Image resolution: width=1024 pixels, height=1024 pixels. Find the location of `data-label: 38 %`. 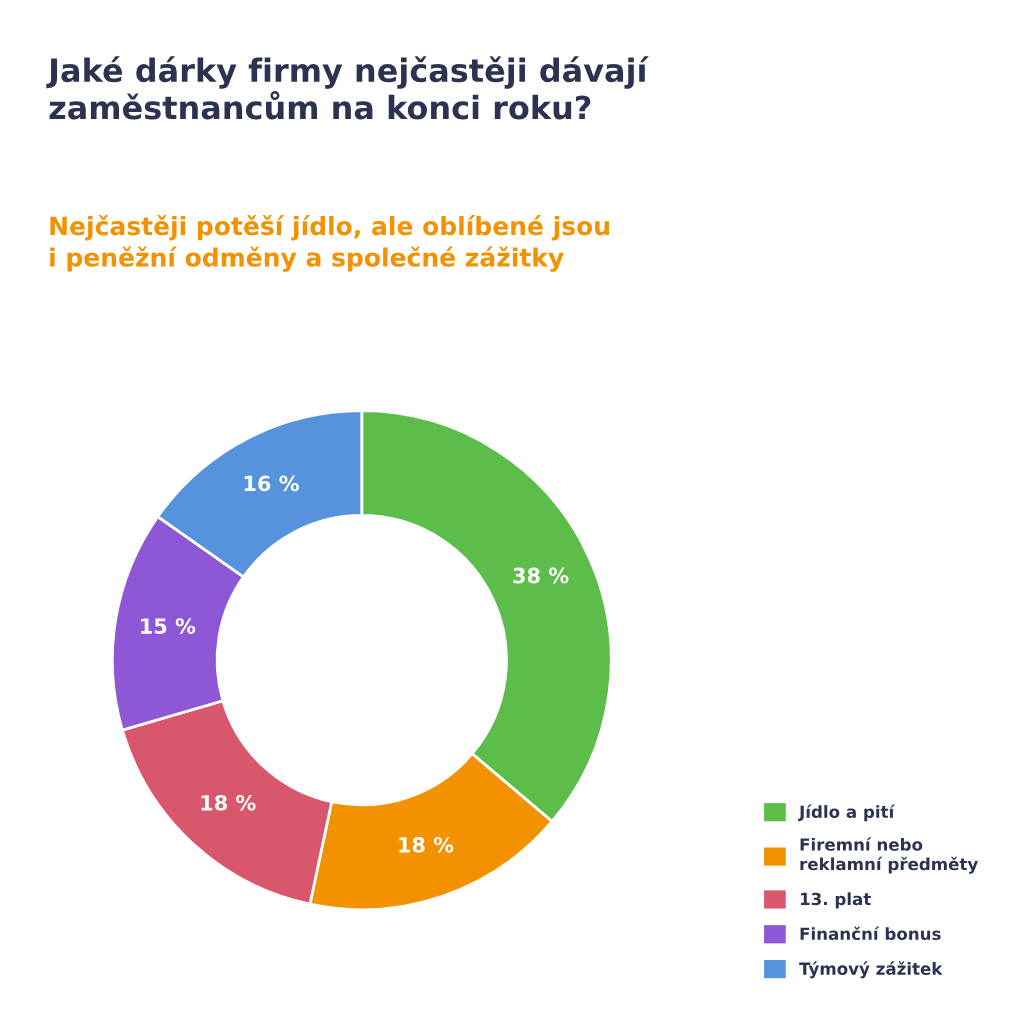

data-label: 38 % is located at coordinates (541, 575).